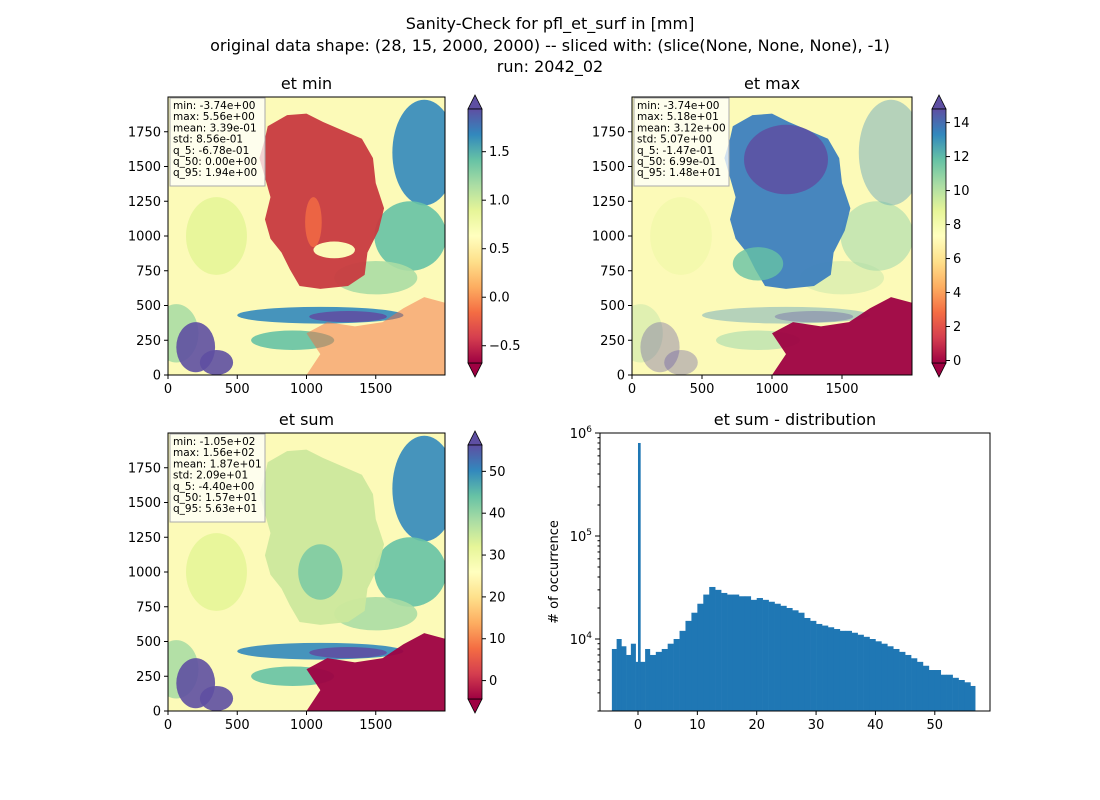  Describe the element at coordinates (306, 419) in the screenshot. I see `panel-title: et sum` at that location.